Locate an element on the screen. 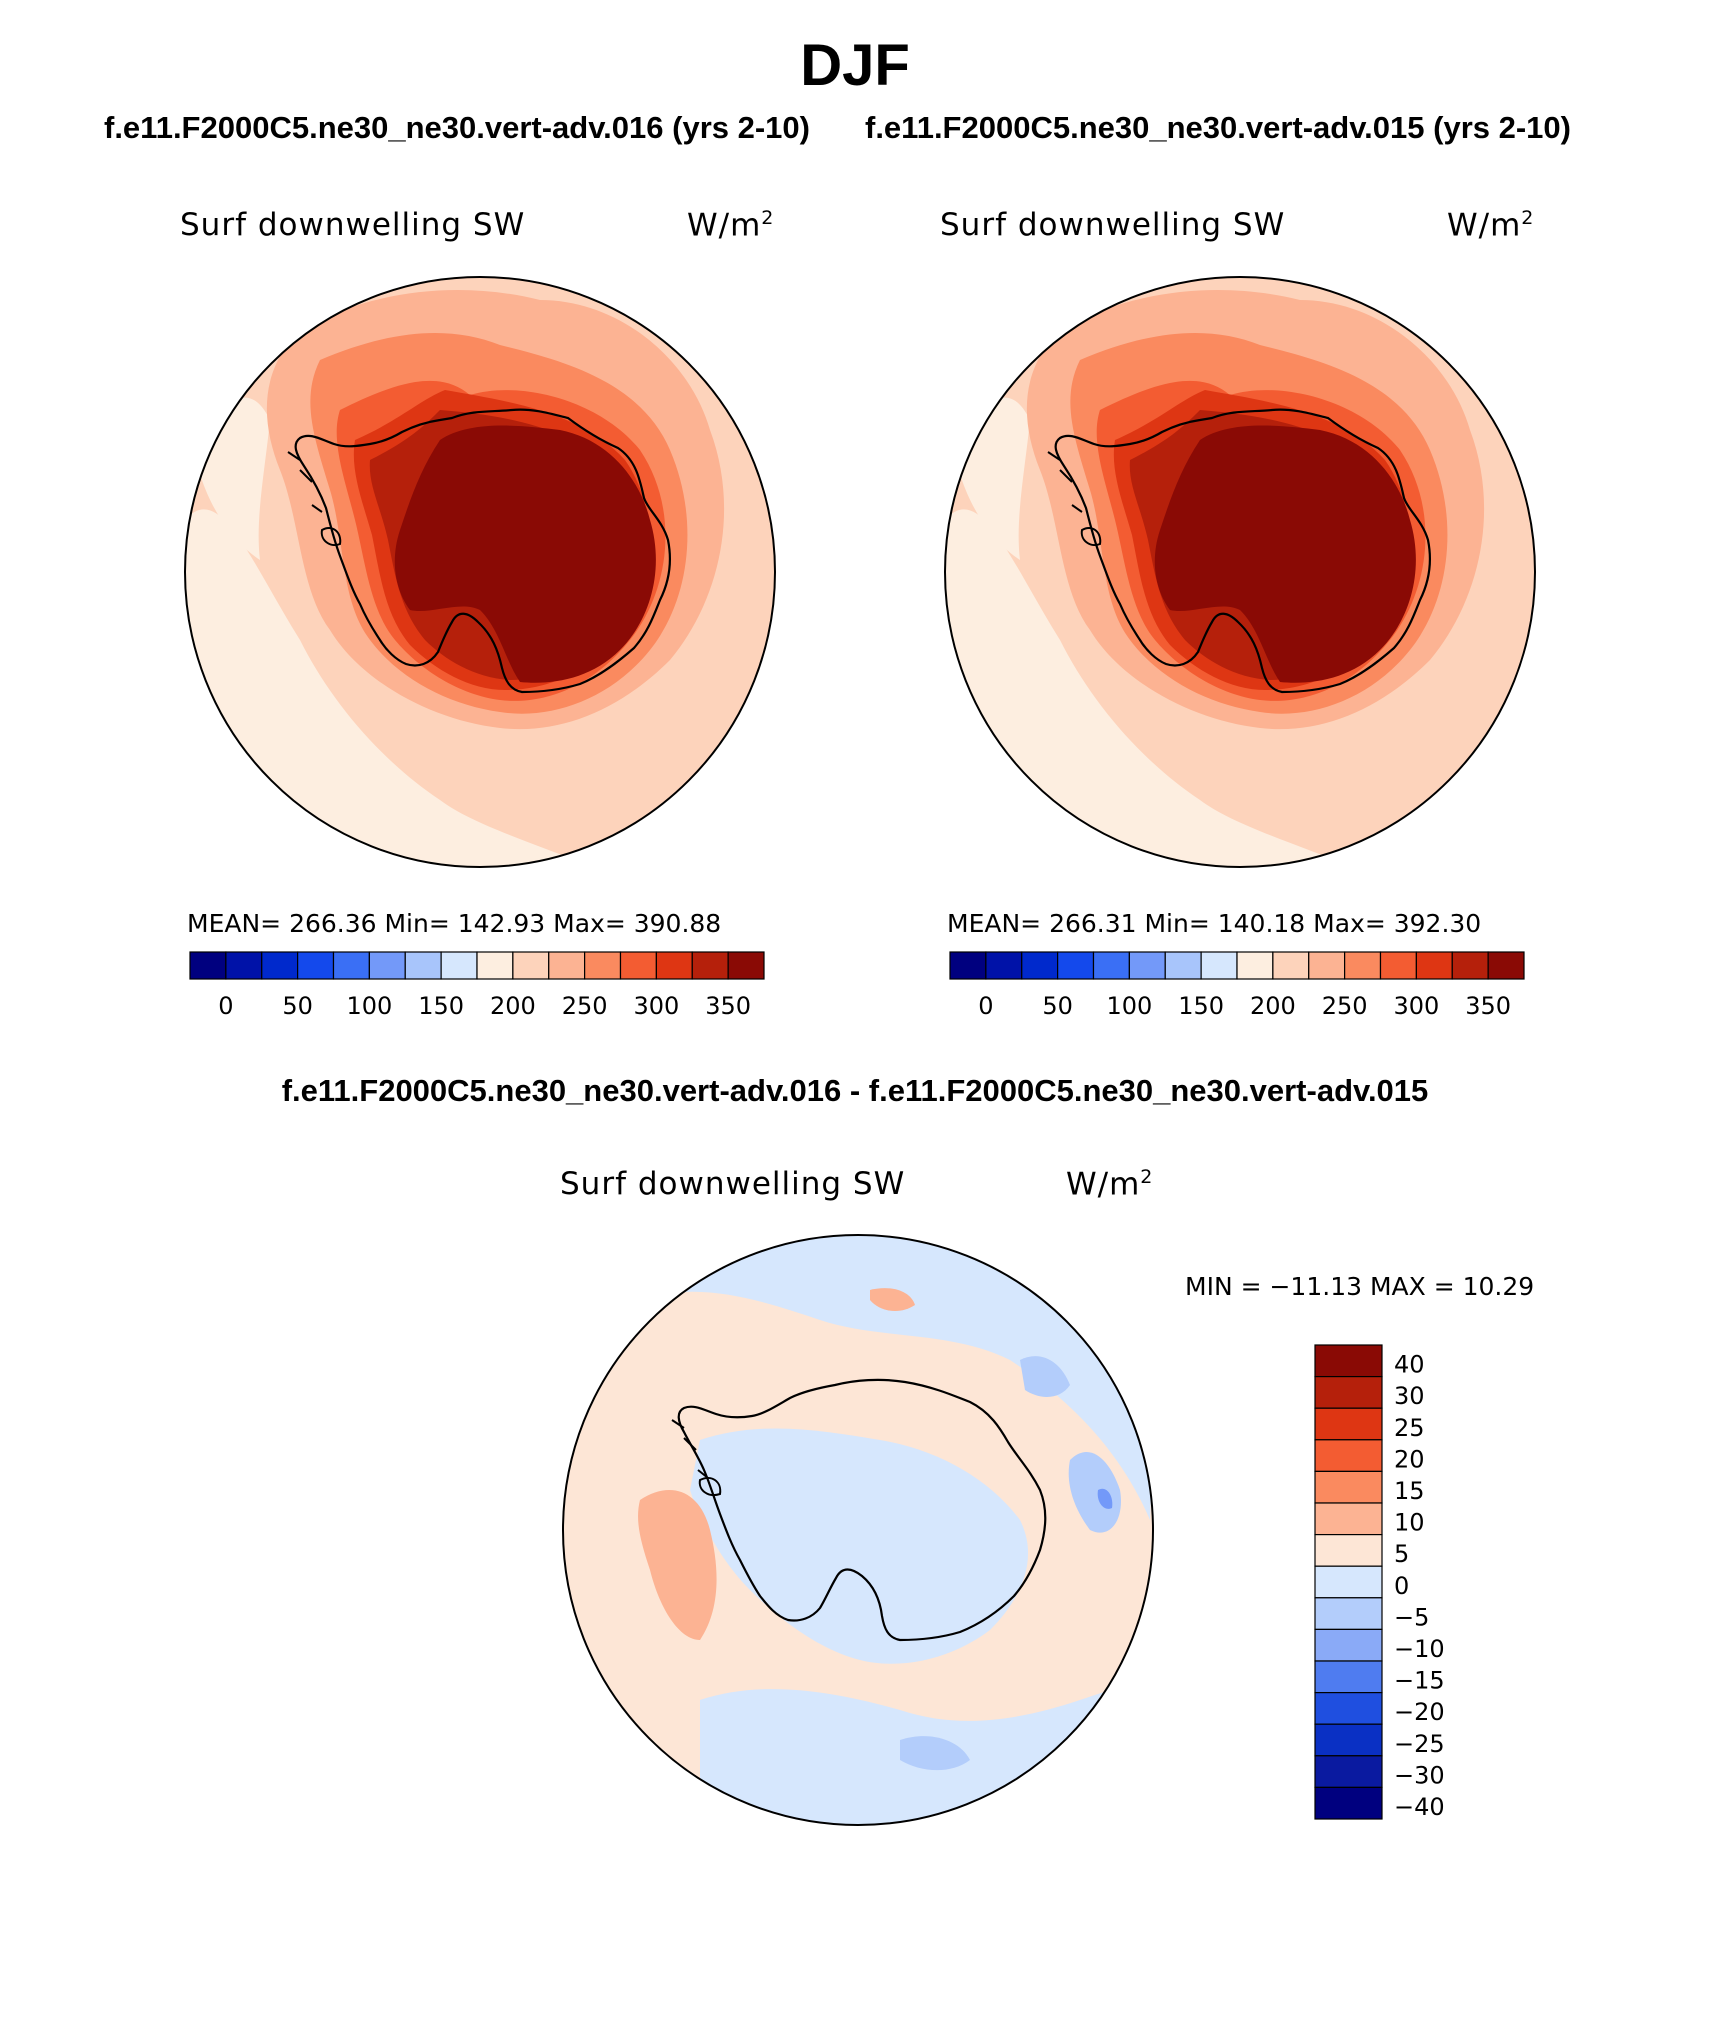 The width and height of the screenshot is (1710, 2044). colorbar-tick-label: 25 is located at coordinates (1409, 1428).